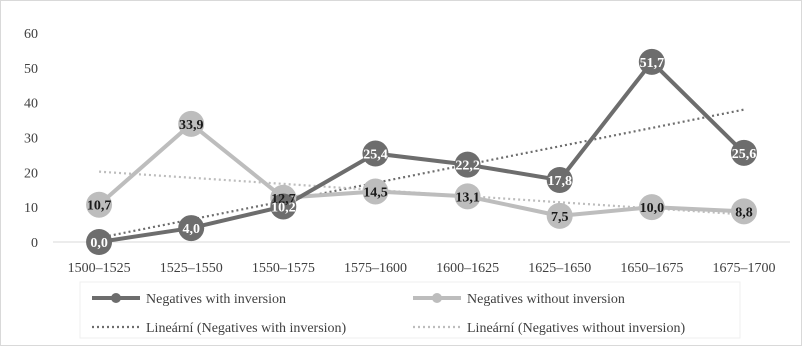 This screenshot has width=802, height=346. Describe the element at coordinates (216, 299) in the screenshot. I see `legend-label: Negatives with inversion` at that location.